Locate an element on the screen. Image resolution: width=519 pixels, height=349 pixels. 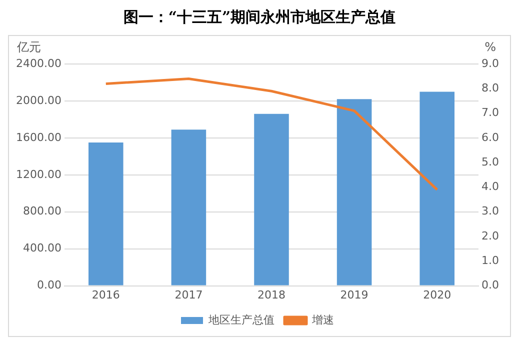
y-tick-label: 0.00 is located at coordinates (49, 285).